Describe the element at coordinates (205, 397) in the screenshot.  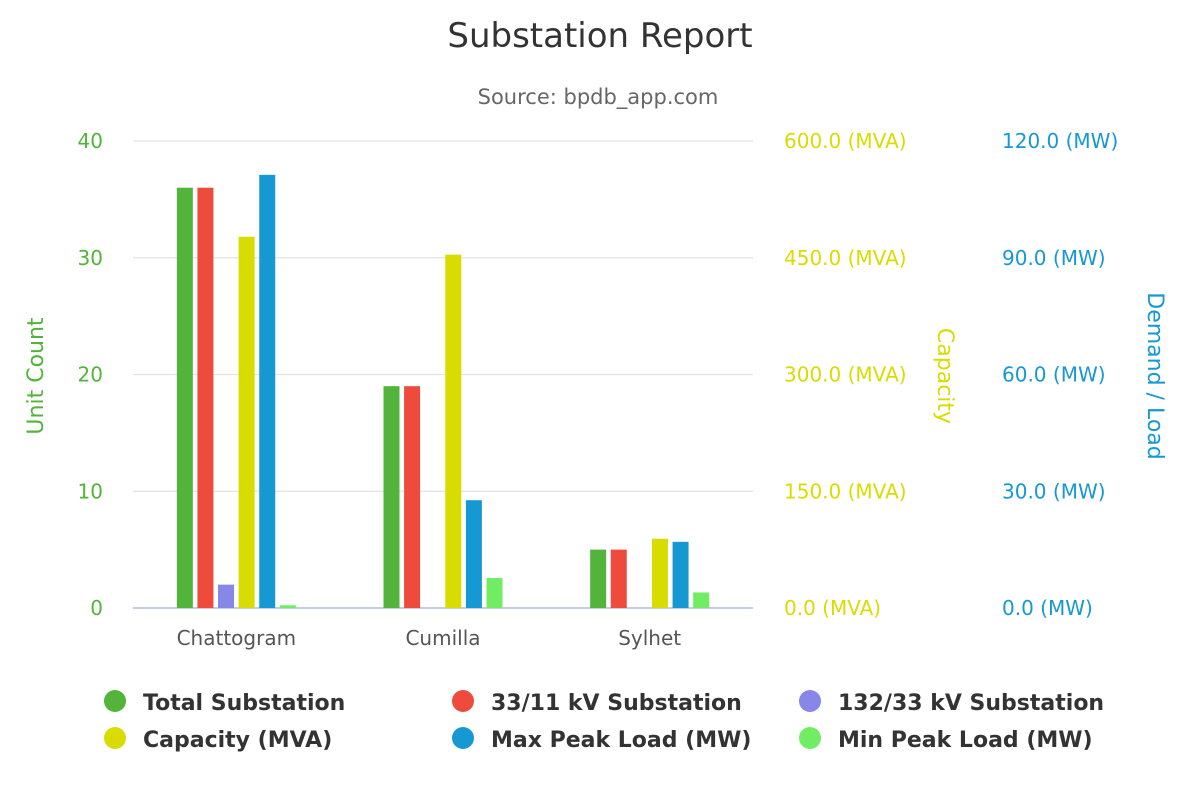
I see `bar-33-11-kv-substation-chattogram` at that location.